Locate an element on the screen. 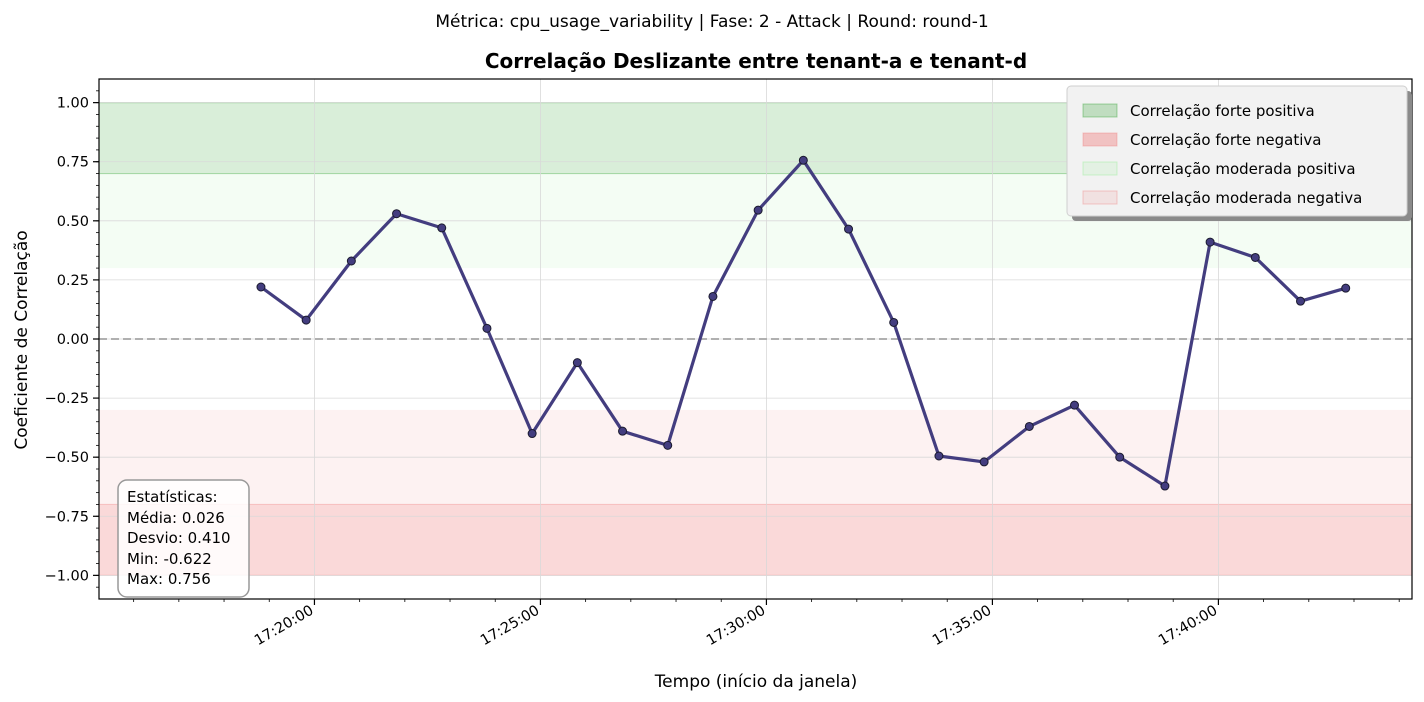  x-tick-label-3: 17:35:00 is located at coordinates (962, 626).